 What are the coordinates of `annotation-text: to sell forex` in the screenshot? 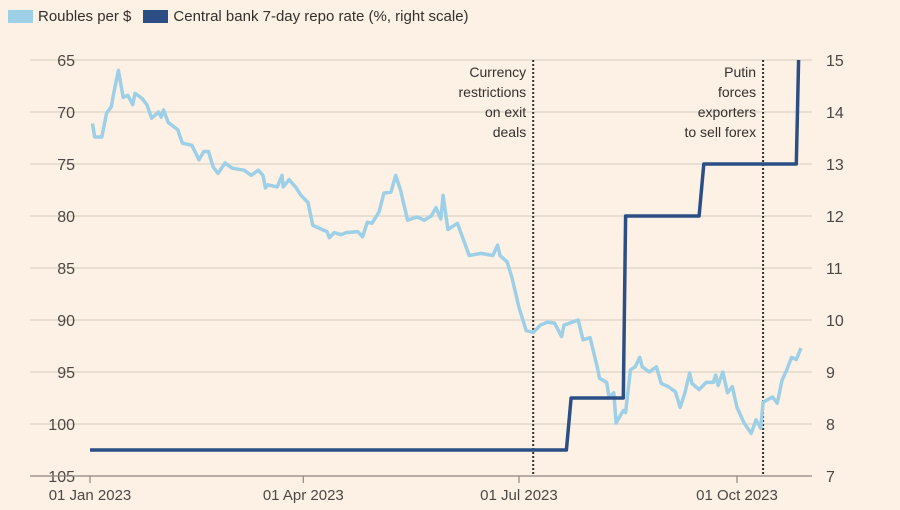 It's located at (720, 132).